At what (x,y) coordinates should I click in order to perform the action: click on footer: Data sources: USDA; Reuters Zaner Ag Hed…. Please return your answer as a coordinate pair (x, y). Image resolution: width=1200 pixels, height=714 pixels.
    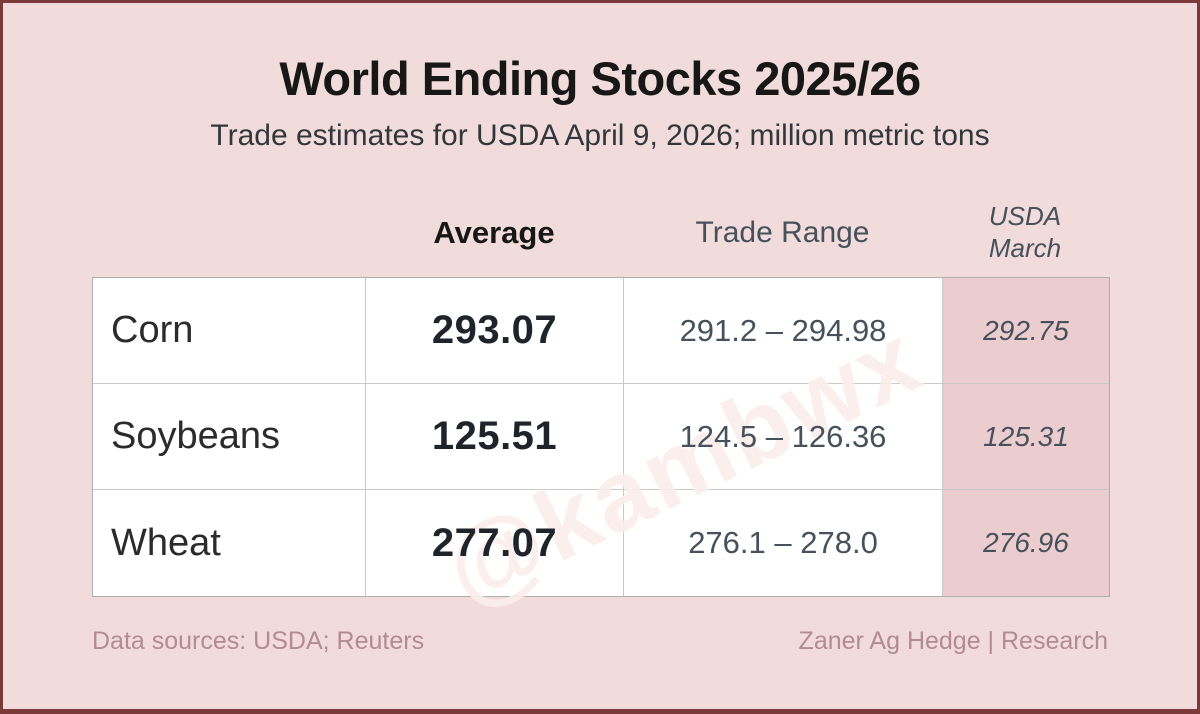
    Looking at the image, I should click on (600, 641).